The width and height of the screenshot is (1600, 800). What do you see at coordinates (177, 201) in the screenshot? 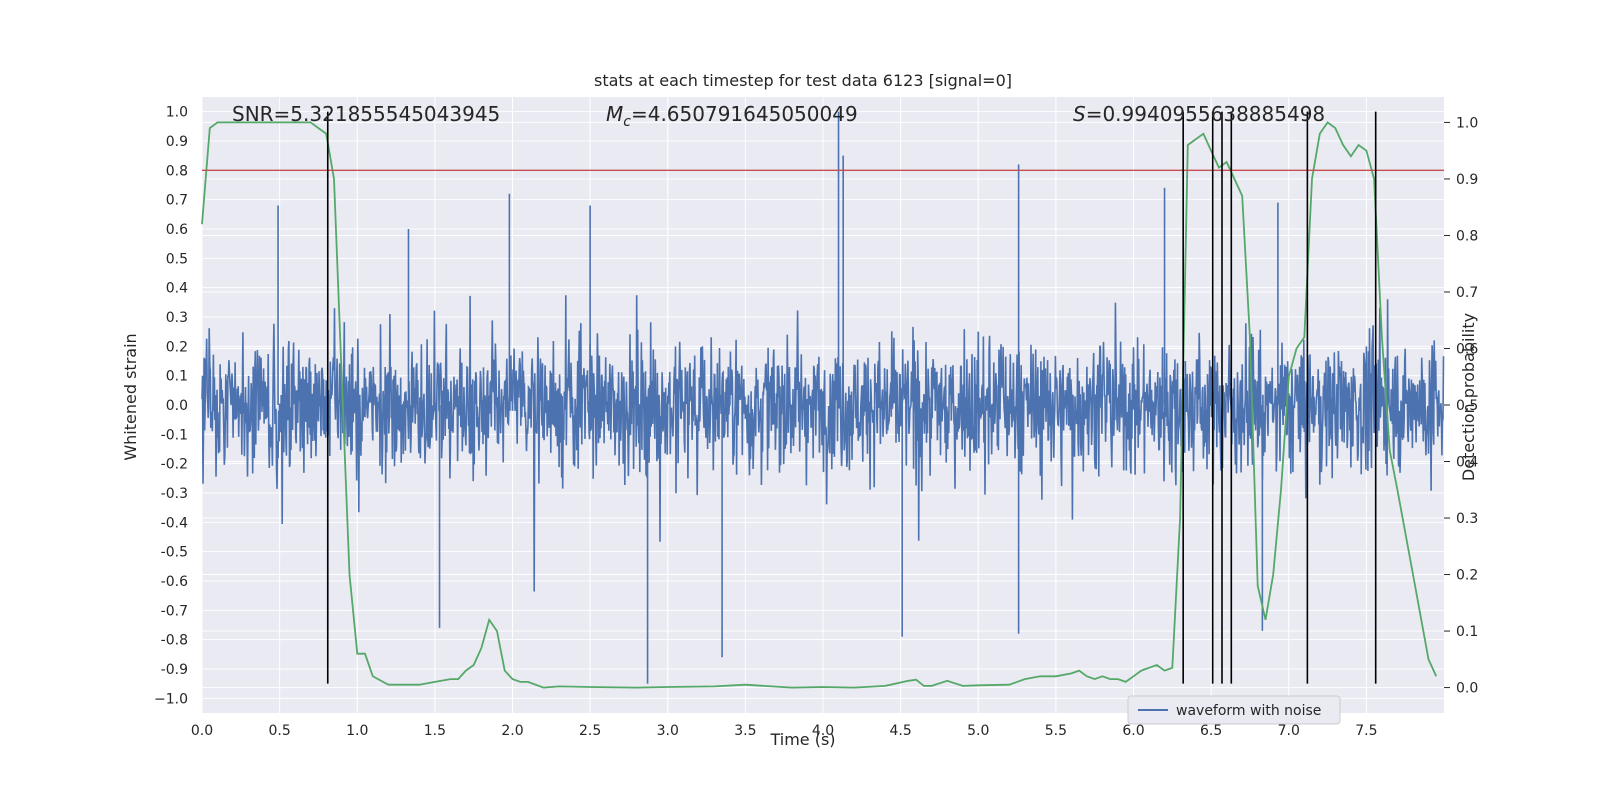
I see `y-tick-label: 0.7` at bounding box center [177, 201].